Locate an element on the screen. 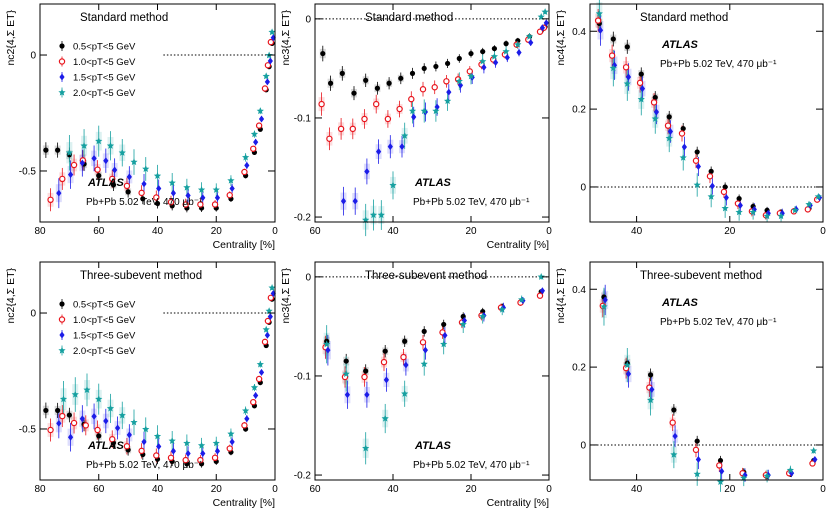 The width and height of the screenshot is (830, 519). y-axis-label: nc2{4,Σ ET} is located at coordinates (11, 38).